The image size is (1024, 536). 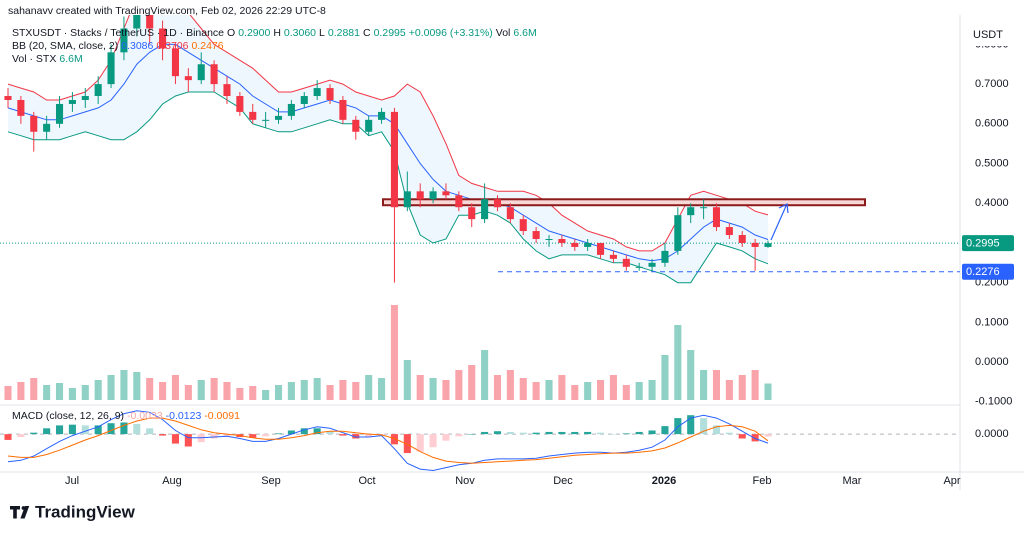 I want to click on price-tag-label: 0.2995, so click(x=983, y=244).